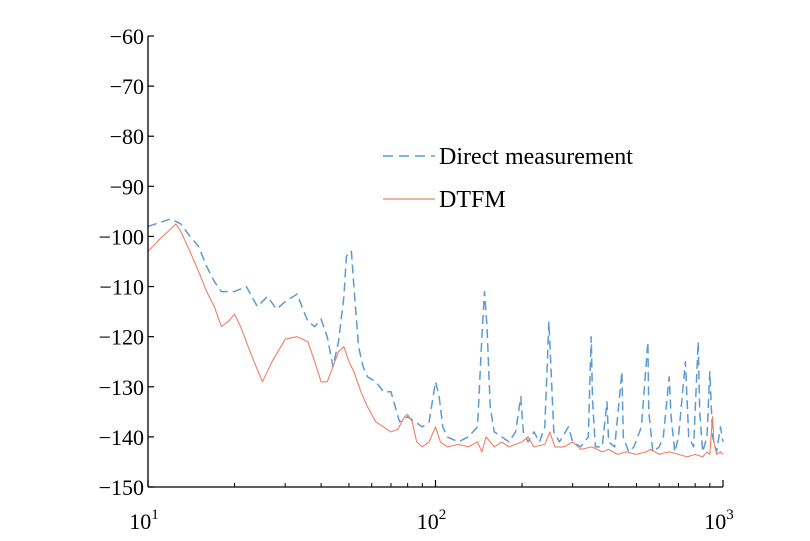 The width and height of the screenshot is (810, 541). What do you see at coordinates (127, 36) in the screenshot?
I see `y-tick-label: −60` at bounding box center [127, 36].